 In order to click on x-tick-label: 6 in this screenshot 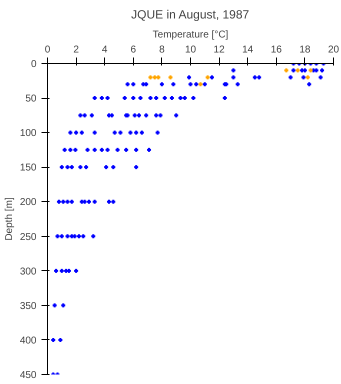, I will do `click(133, 50)`.